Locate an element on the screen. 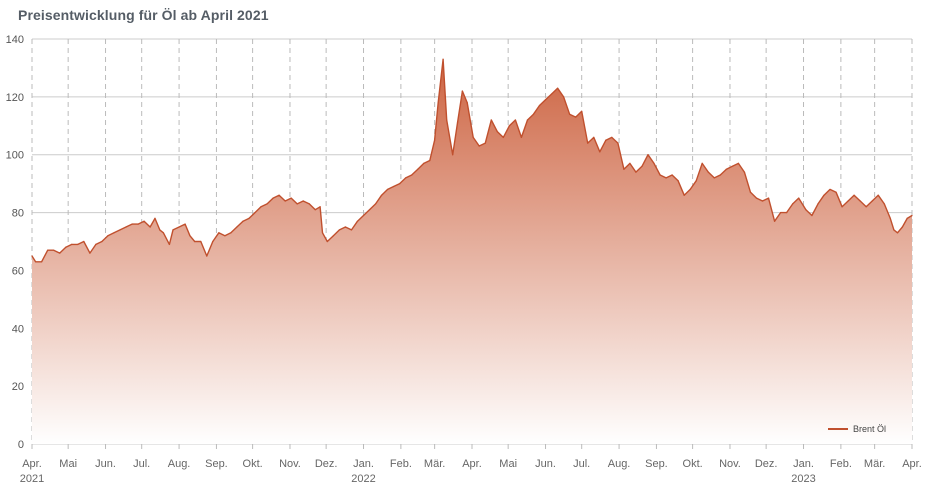  legend: Brent Öl is located at coordinates (857, 429).